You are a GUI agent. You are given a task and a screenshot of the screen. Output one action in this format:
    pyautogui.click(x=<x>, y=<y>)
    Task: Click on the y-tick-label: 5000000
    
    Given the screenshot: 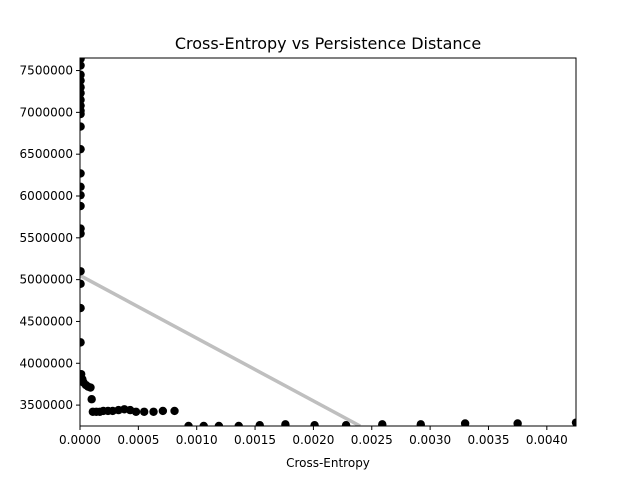 What is the action you would take?
    pyautogui.click(x=46, y=280)
    